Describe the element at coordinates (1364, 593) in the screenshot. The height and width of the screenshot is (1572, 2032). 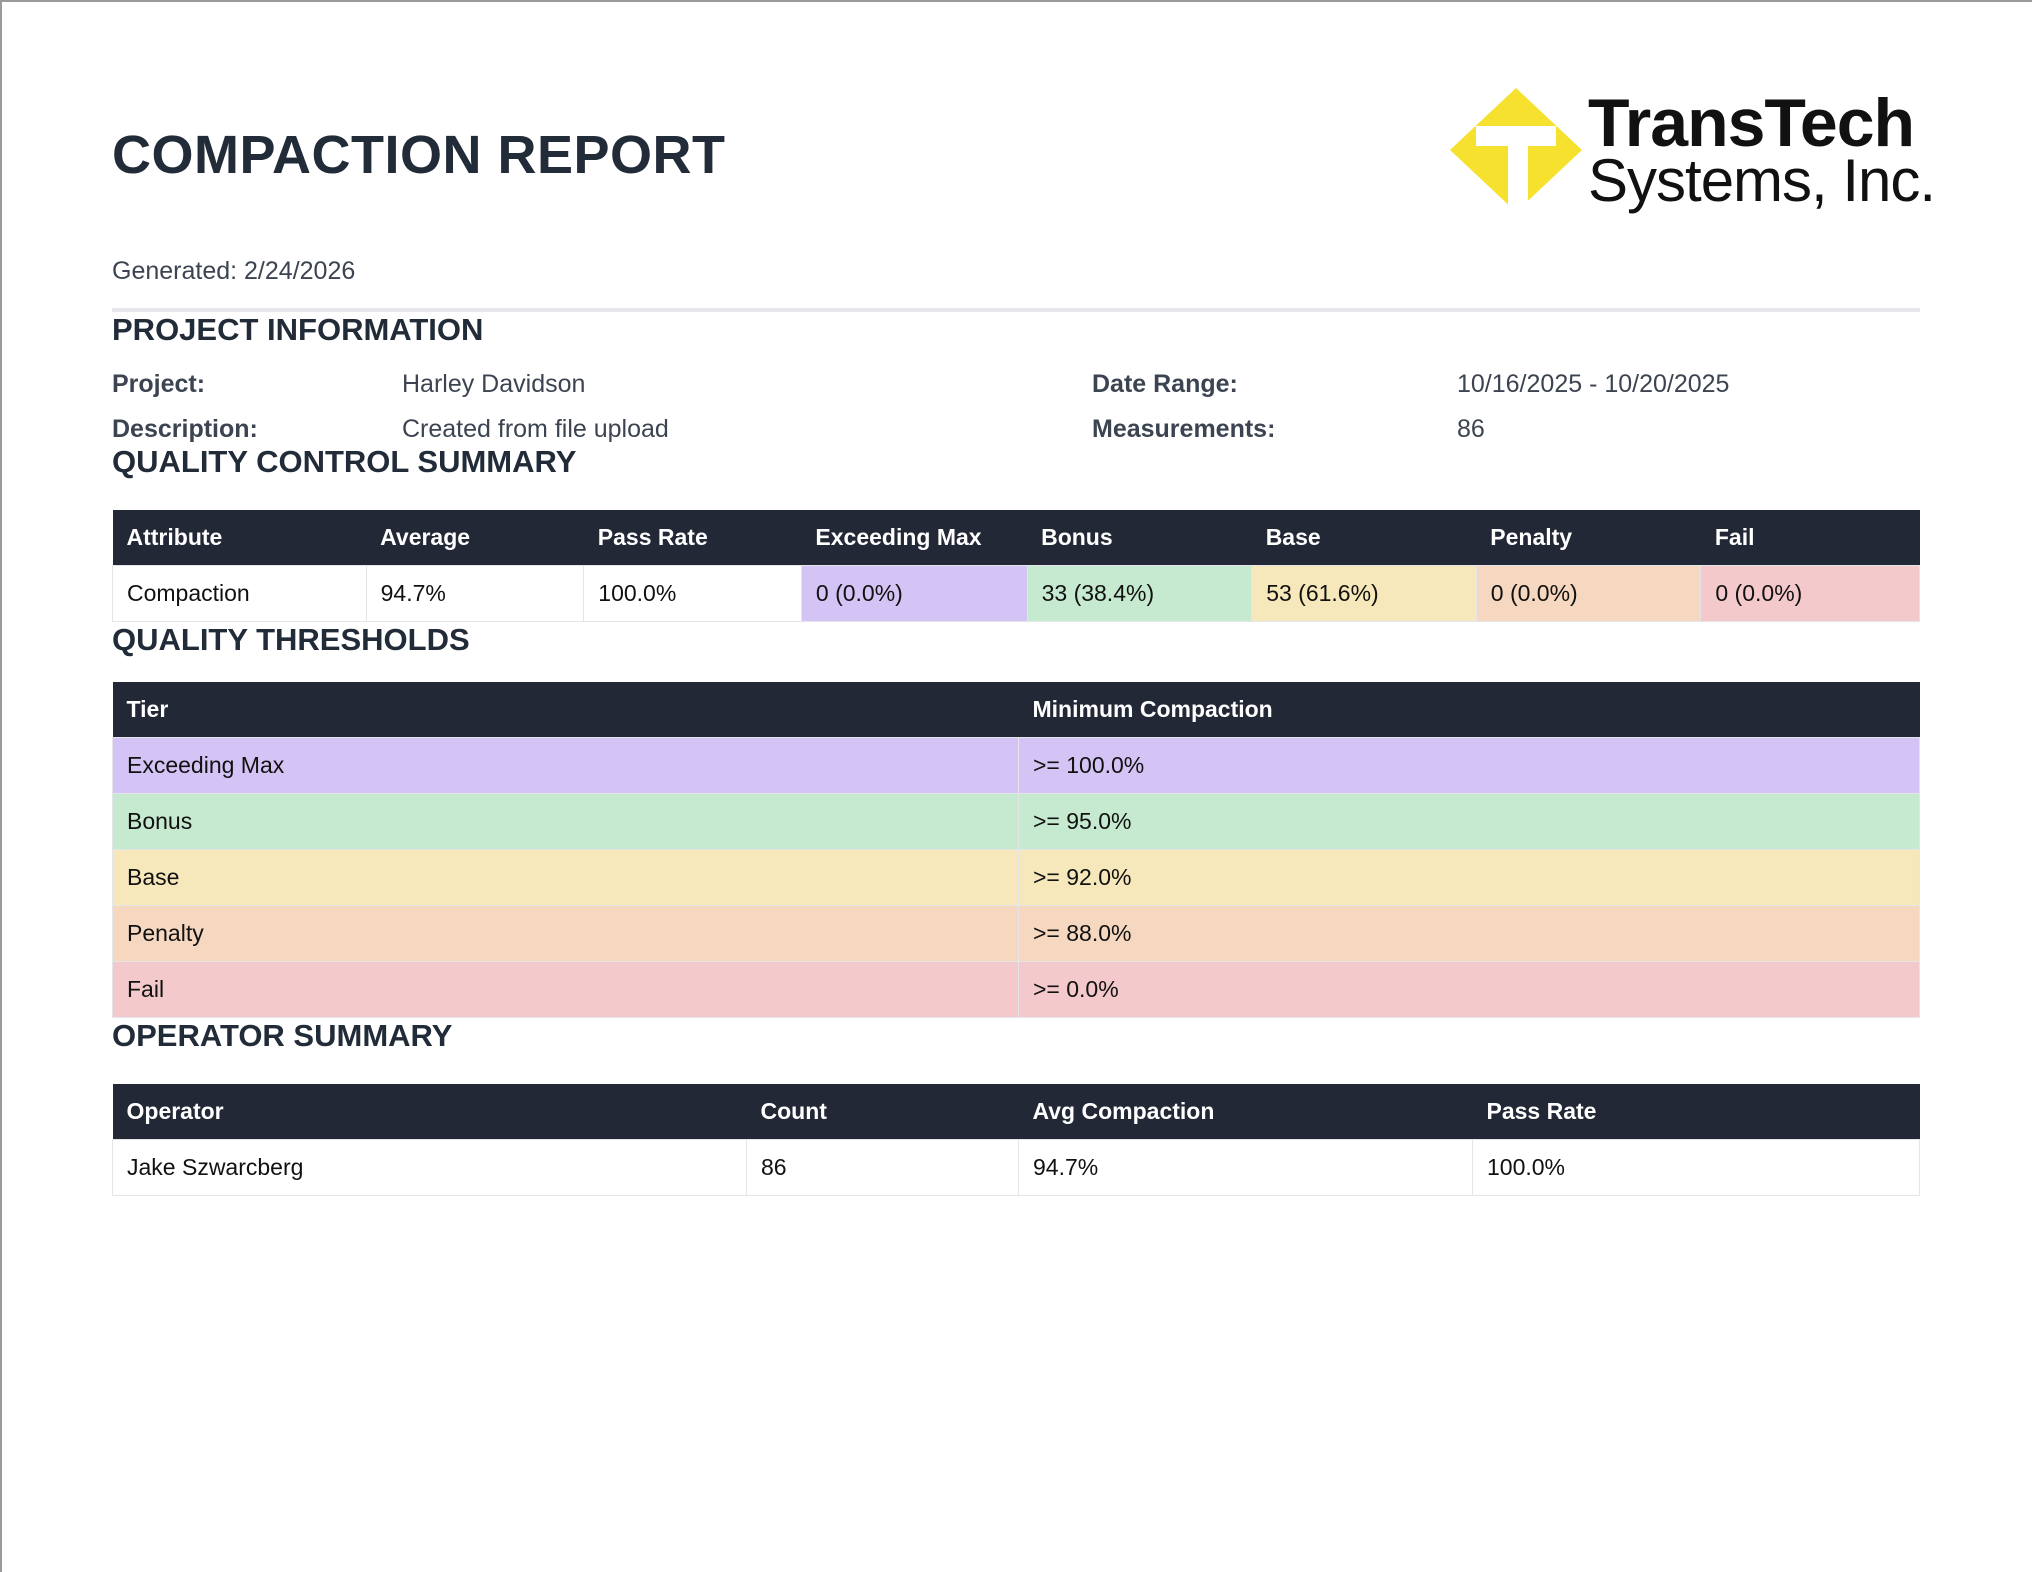
I see `table-cell: 53 (61.6%)` at that location.